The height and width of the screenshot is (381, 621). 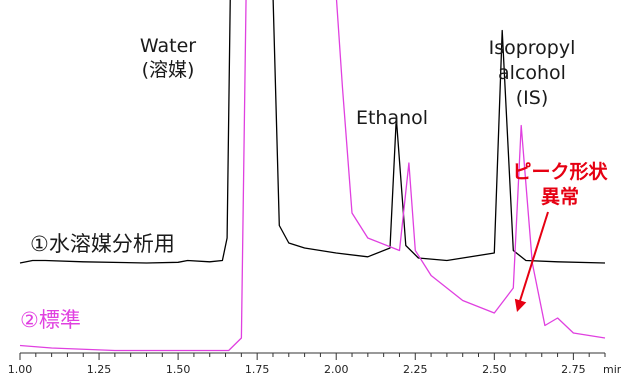 I want to click on x-tick-label: 1.25, so click(x=99, y=369).